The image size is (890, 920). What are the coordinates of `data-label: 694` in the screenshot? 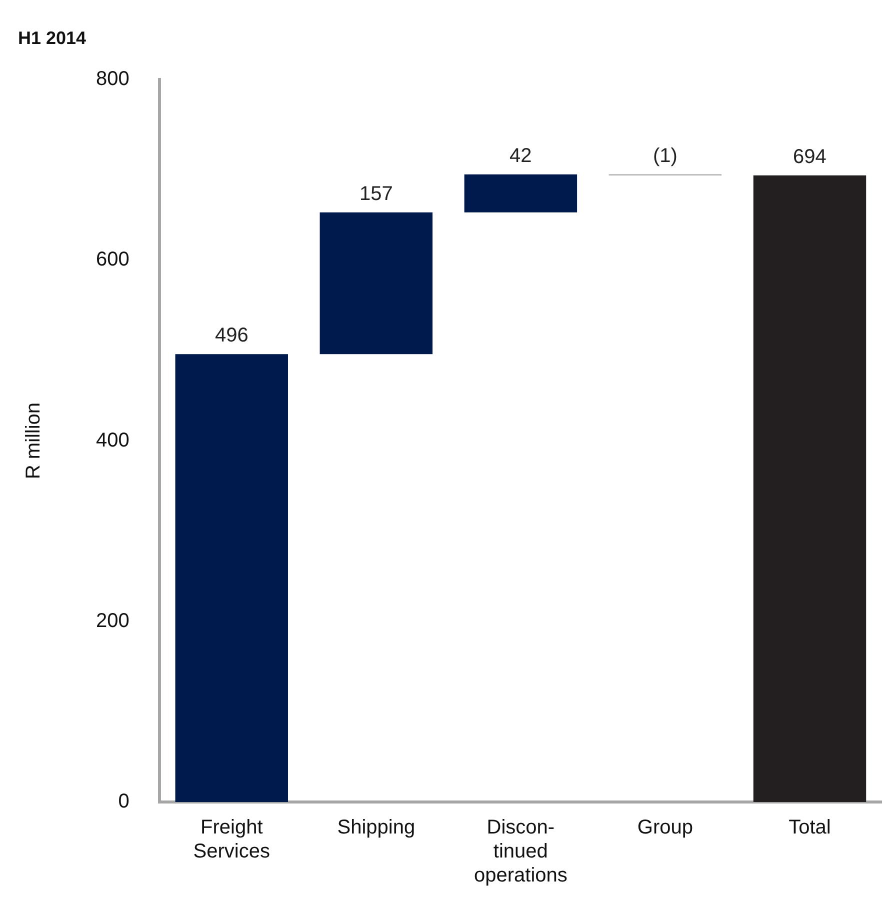 It's located at (809, 157).